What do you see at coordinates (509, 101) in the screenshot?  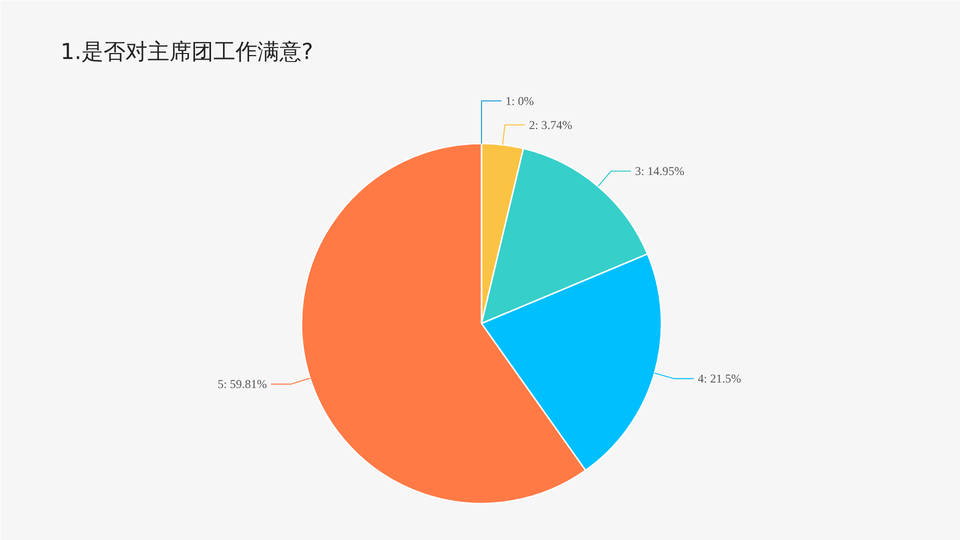 I see `category-label: 1` at bounding box center [509, 101].